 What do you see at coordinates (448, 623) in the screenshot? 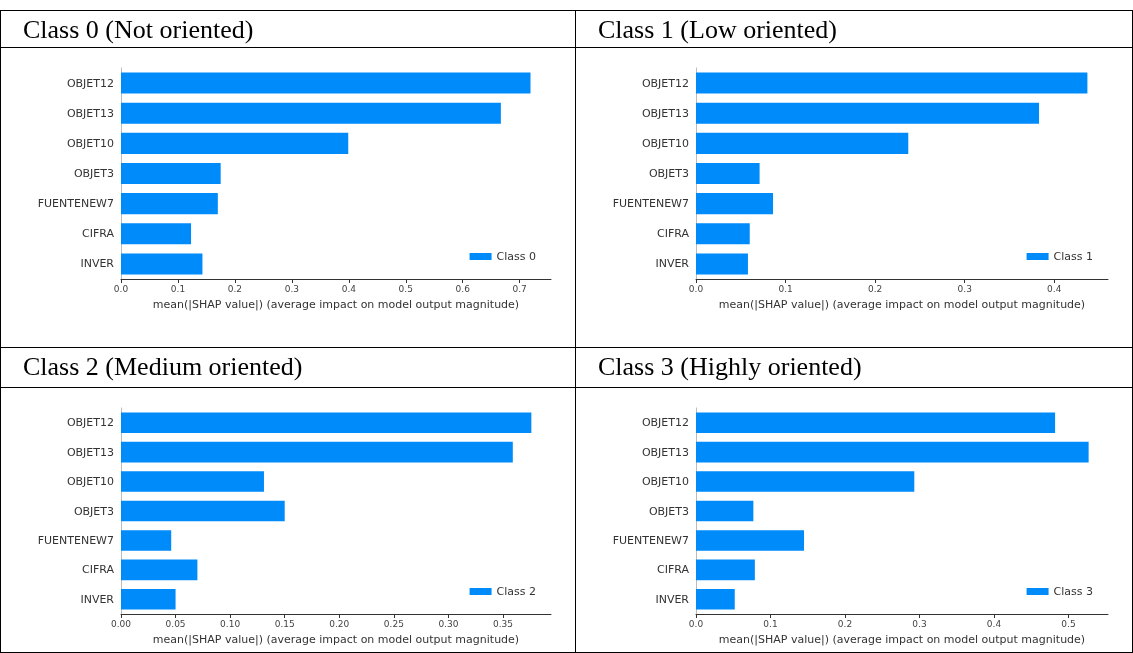
I see `x-tick-label: 0.30` at bounding box center [448, 623].